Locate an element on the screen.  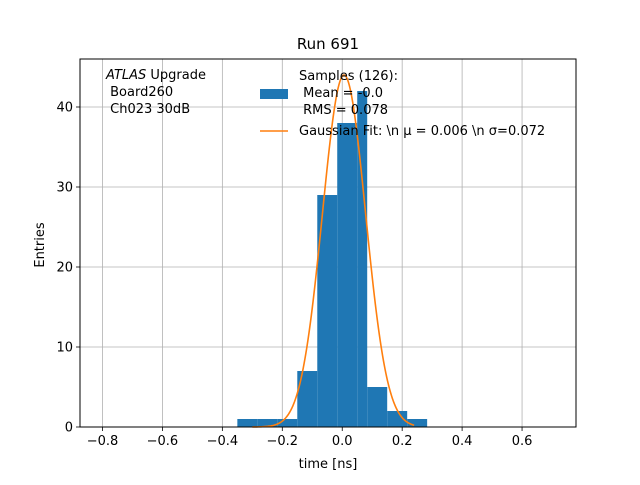
annotation-line-3: Ch023 30dB is located at coordinates (148, 109).